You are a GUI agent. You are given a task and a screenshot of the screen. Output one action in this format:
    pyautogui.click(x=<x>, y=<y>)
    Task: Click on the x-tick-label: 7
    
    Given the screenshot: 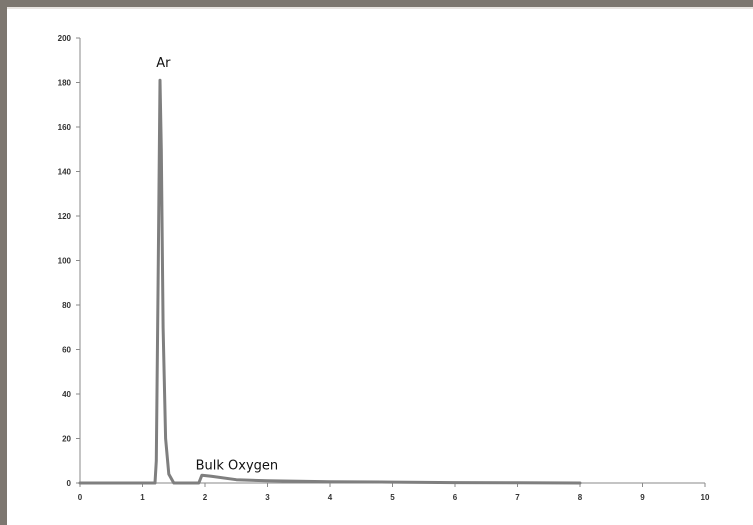 What is the action you would take?
    pyautogui.click(x=517, y=497)
    